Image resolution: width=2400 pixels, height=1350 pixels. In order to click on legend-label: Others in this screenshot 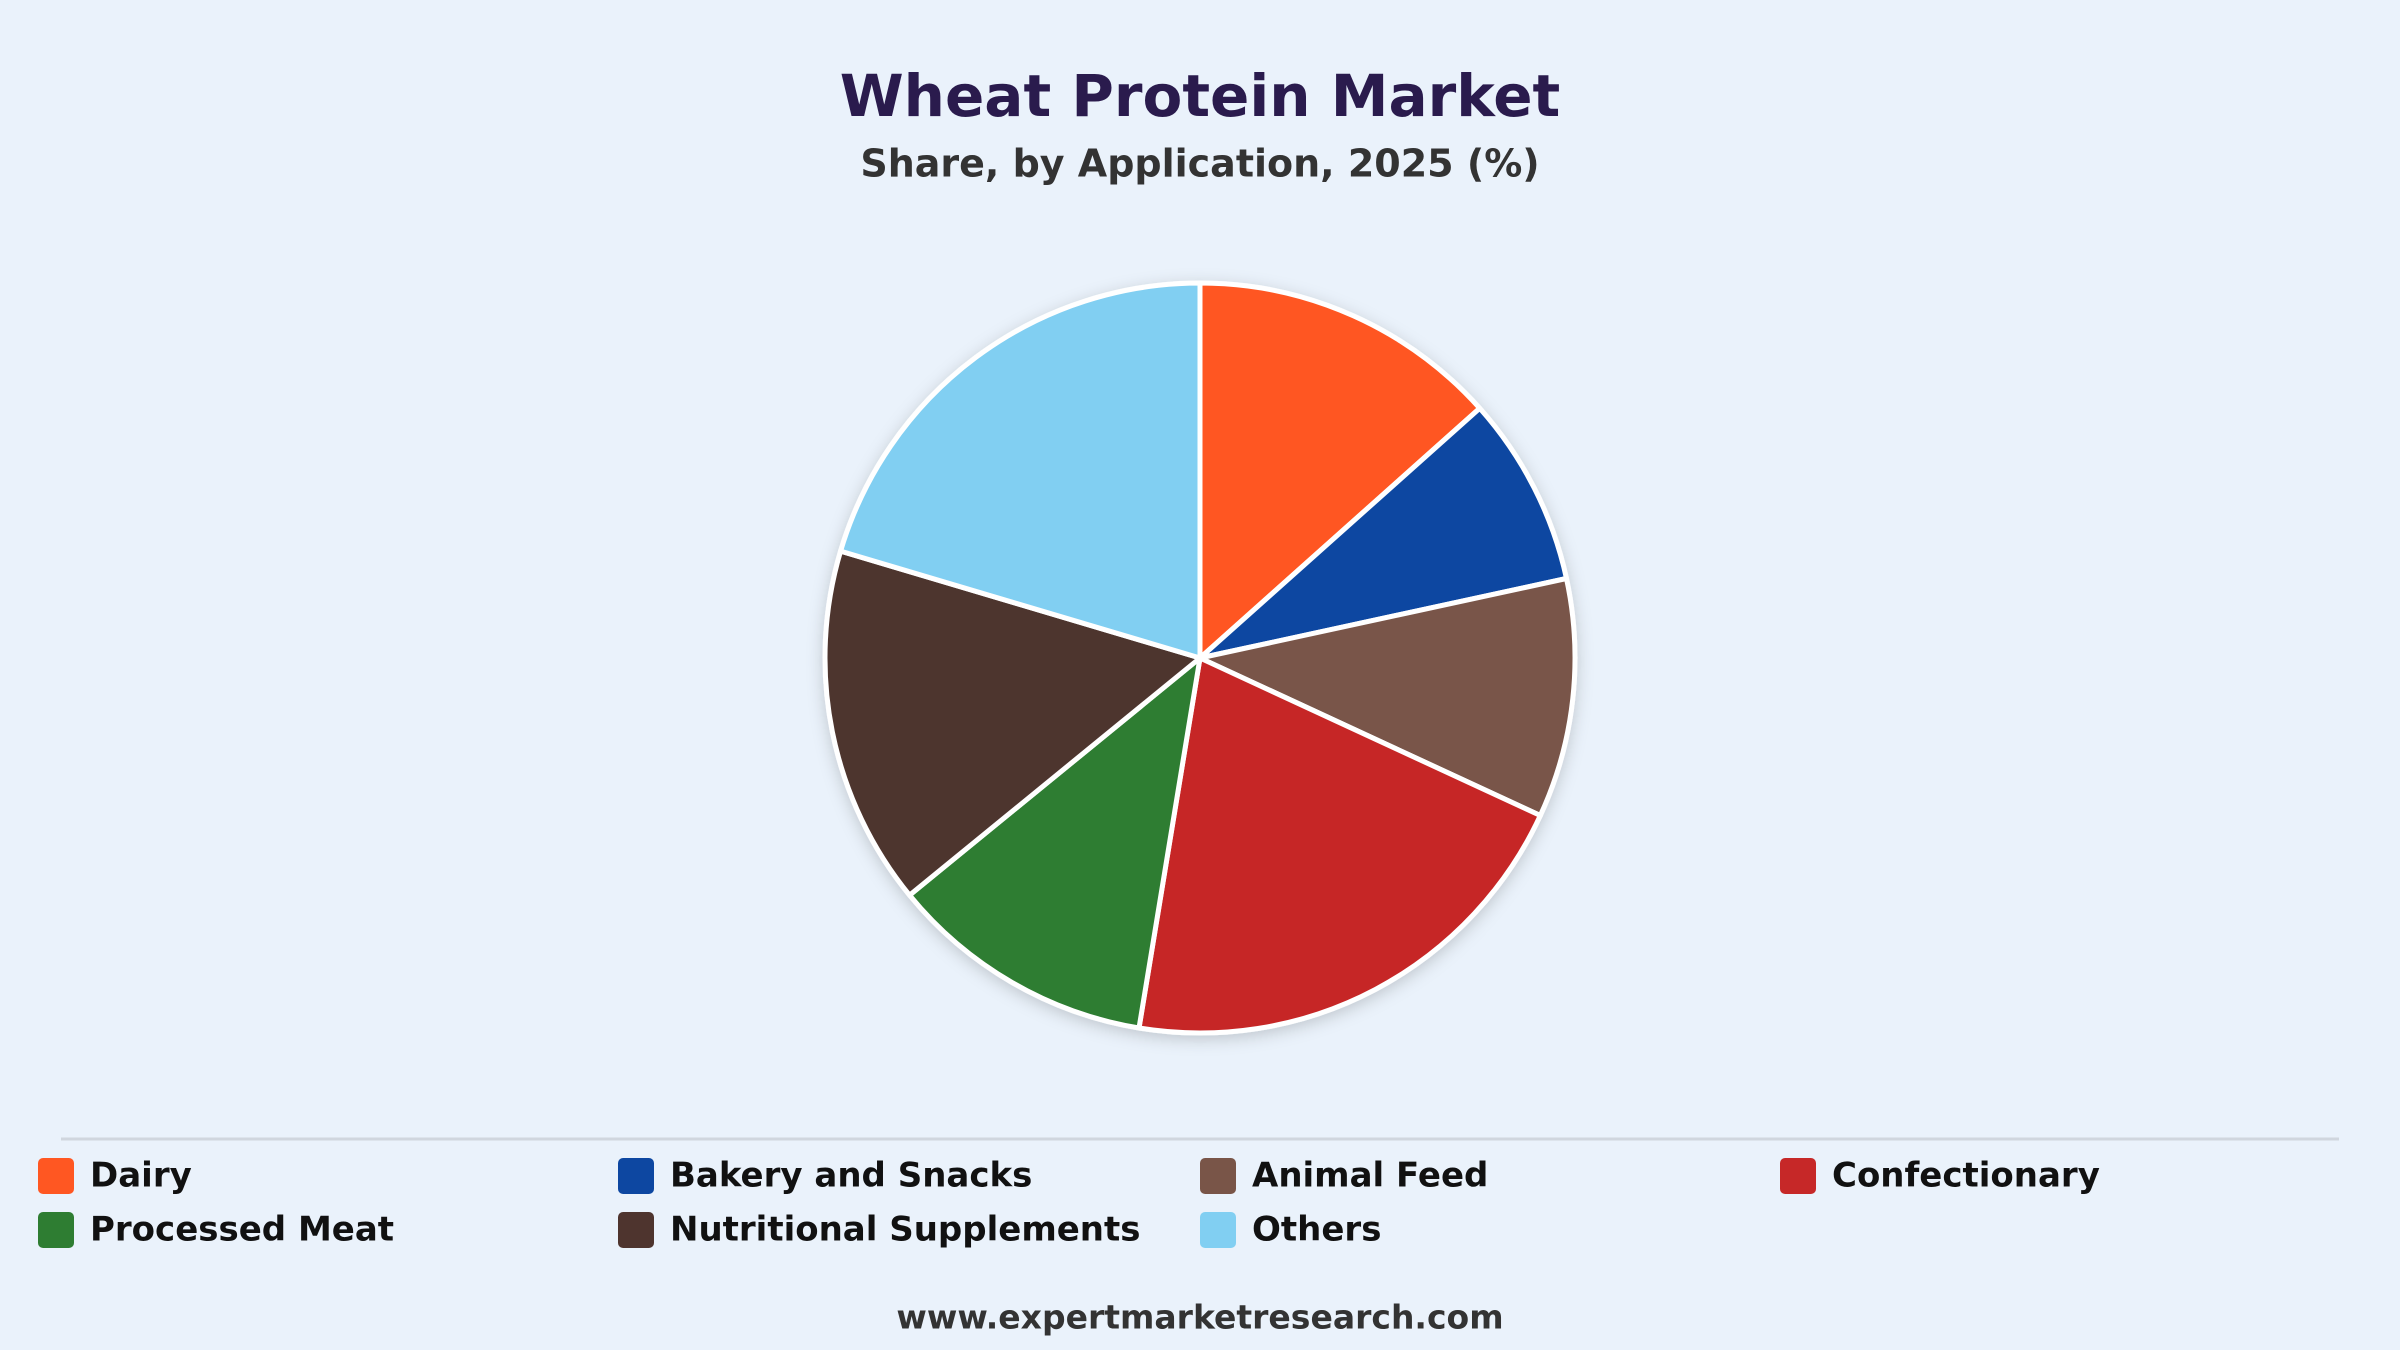, I will do `click(1316, 1230)`.